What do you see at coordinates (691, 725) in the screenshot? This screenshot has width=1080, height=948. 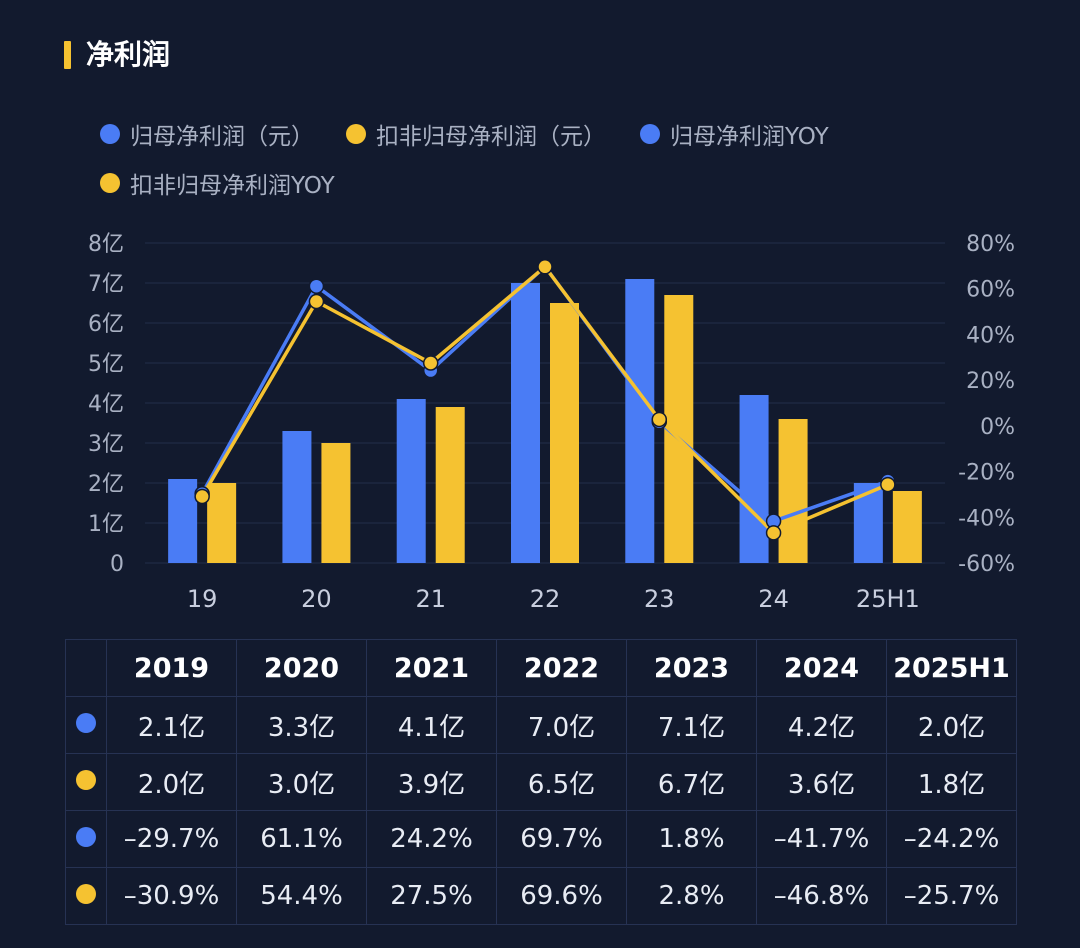 I see `table-cell: 7.1亿` at bounding box center [691, 725].